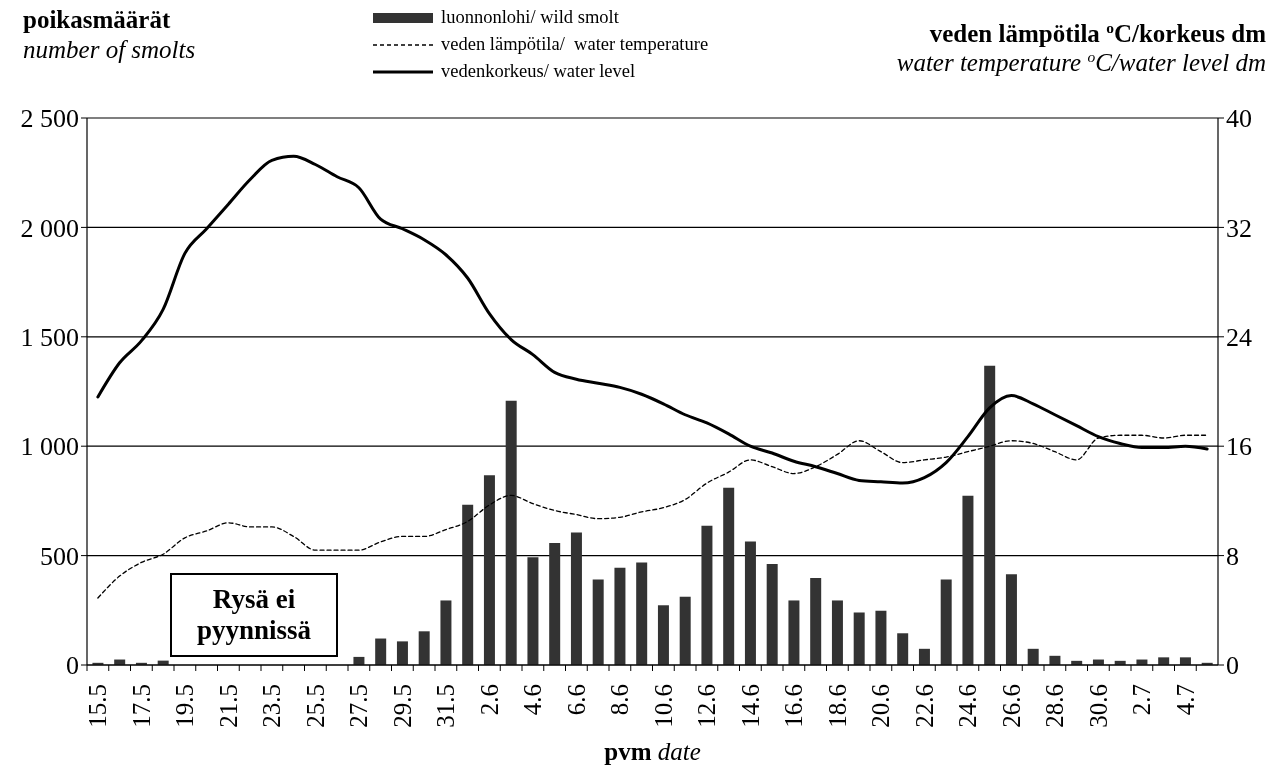 The width and height of the screenshot is (1278, 771). I want to click on x-tick-label: 4.7, so click(1185, 700).